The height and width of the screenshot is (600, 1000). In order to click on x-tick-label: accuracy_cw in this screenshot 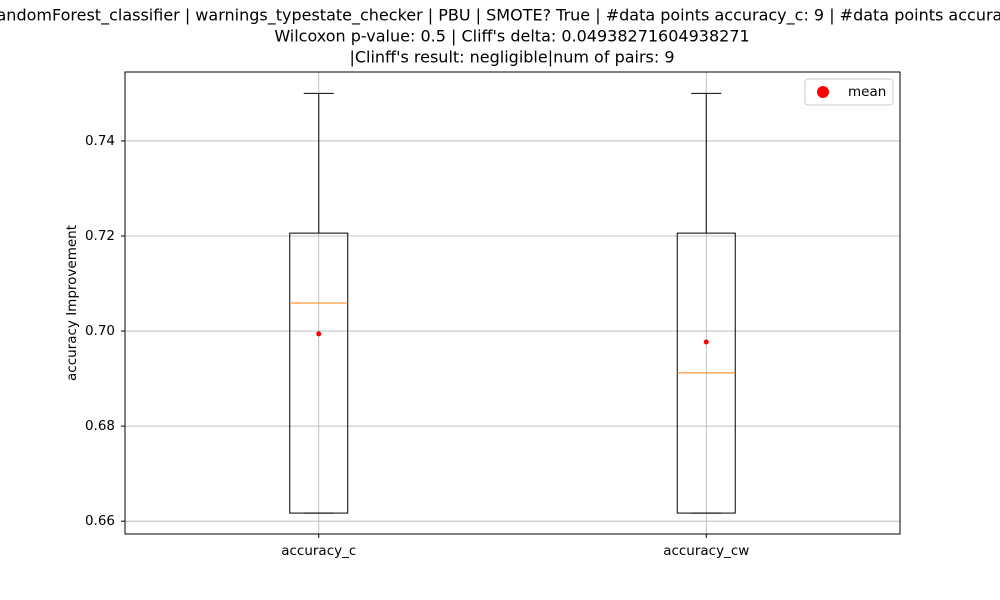, I will do `click(706, 551)`.